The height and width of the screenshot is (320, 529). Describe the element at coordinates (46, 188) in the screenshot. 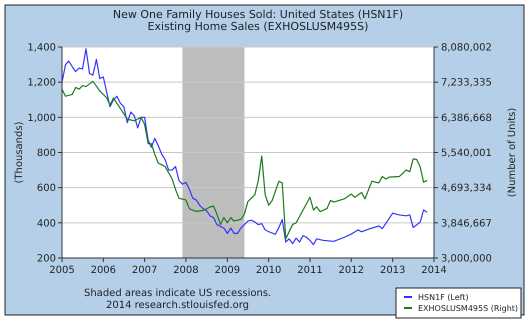

I see `y-tick-label: 600` at that location.